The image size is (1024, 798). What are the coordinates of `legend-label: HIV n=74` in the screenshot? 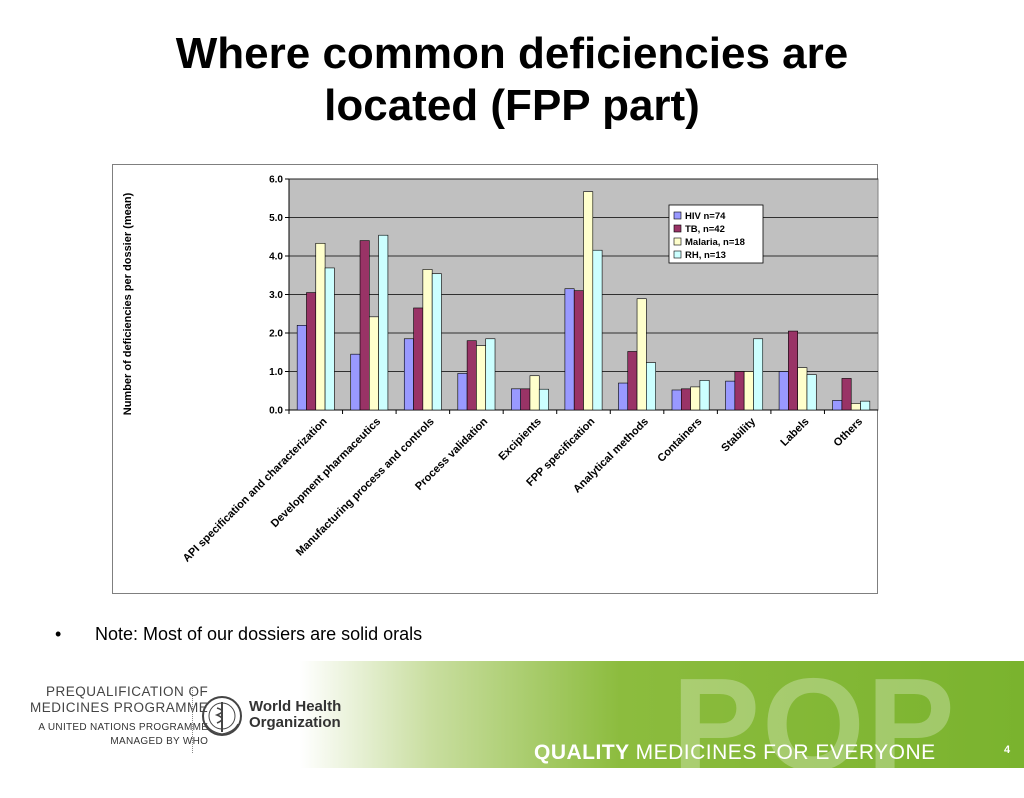 It's located at (705, 216).